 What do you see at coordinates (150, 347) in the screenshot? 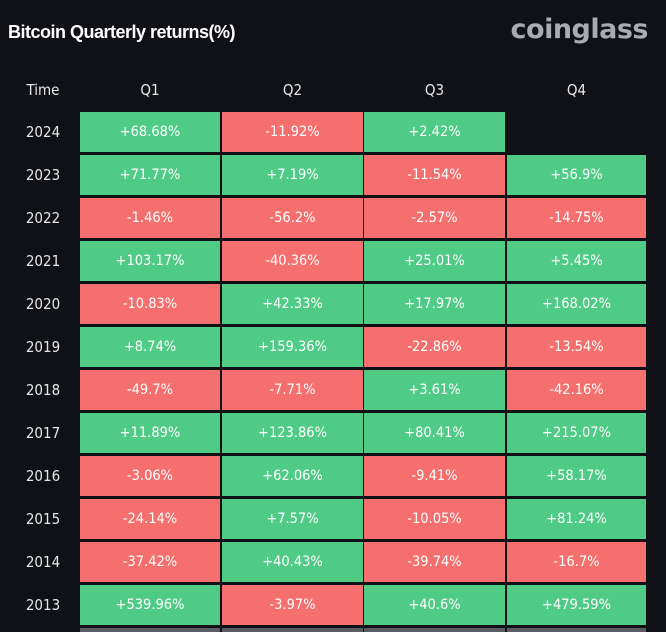
I see `return-cell: +8.74%` at bounding box center [150, 347].